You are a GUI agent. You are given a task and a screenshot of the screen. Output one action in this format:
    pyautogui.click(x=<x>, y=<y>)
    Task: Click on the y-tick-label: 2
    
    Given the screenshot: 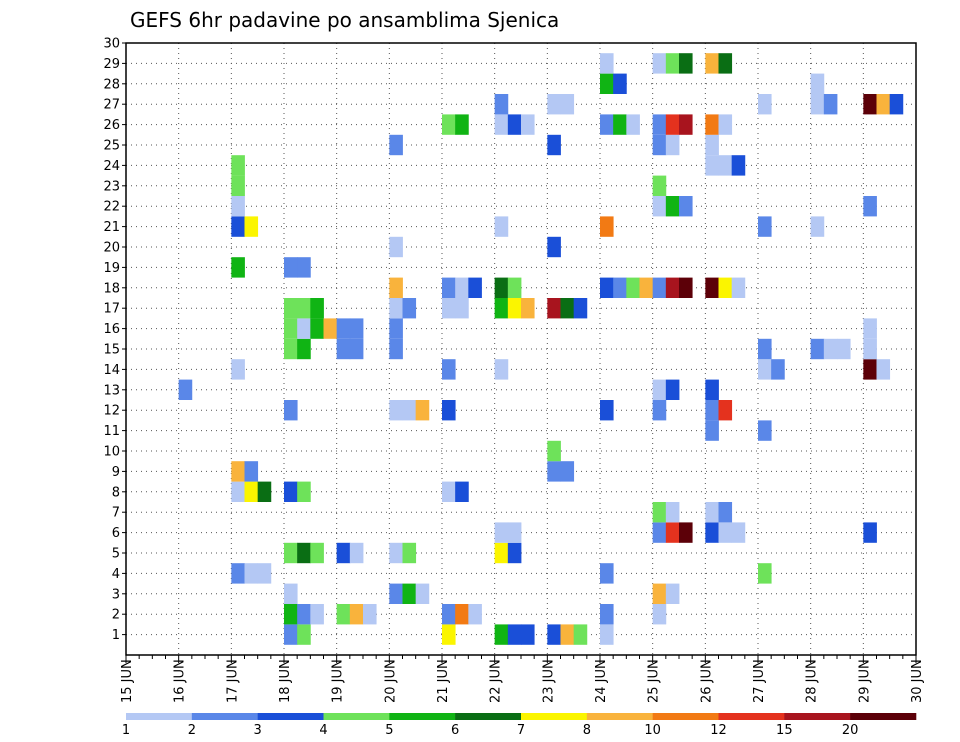 What is the action you would take?
    pyautogui.click(x=116, y=615)
    